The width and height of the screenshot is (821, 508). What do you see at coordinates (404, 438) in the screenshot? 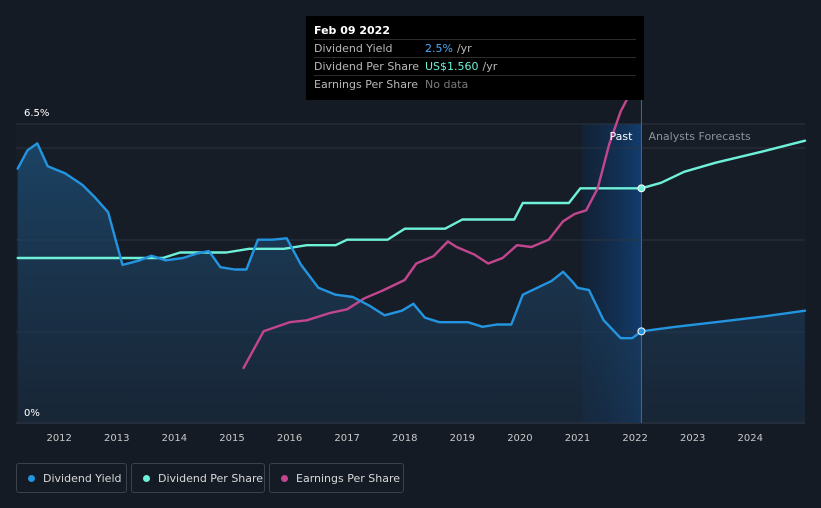
I see `x-tick-label: 2018` at bounding box center [404, 438].